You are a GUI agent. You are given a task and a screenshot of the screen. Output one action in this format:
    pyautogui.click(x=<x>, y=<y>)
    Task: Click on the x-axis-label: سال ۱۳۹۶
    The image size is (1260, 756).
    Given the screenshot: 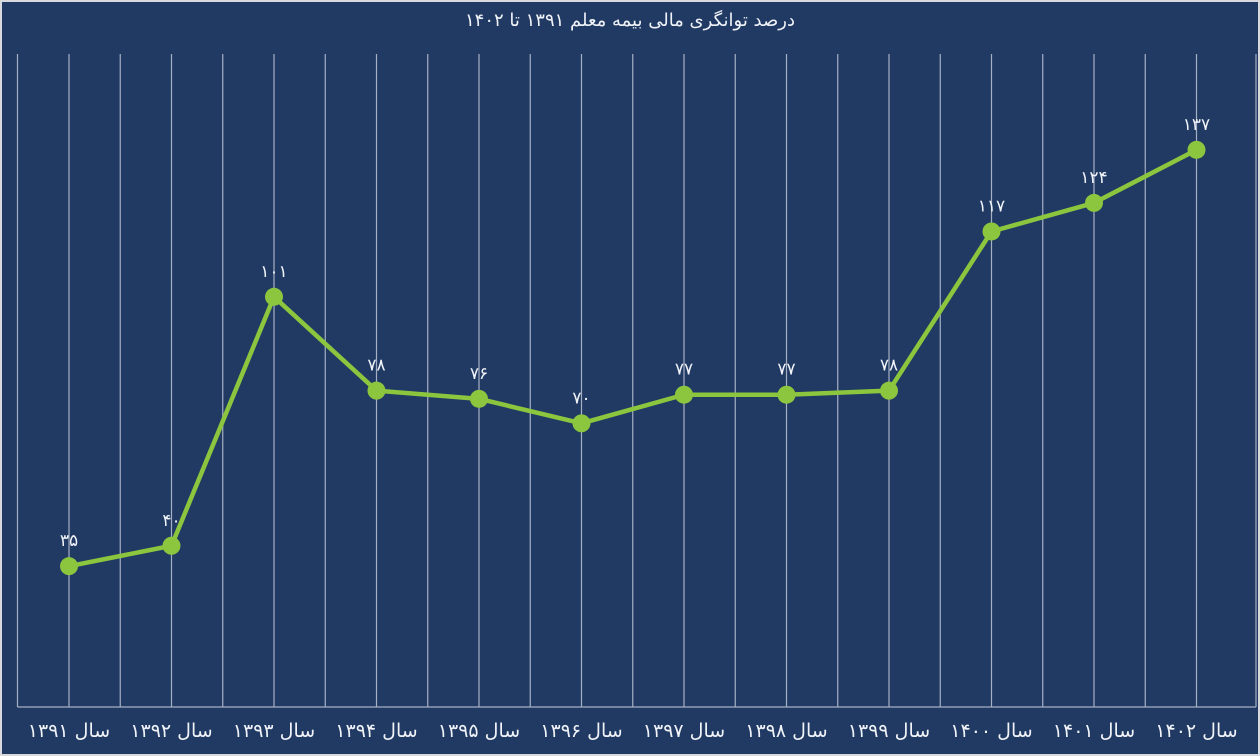 What is the action you would take?
    pyautogui.click(x=581, y=731)
    